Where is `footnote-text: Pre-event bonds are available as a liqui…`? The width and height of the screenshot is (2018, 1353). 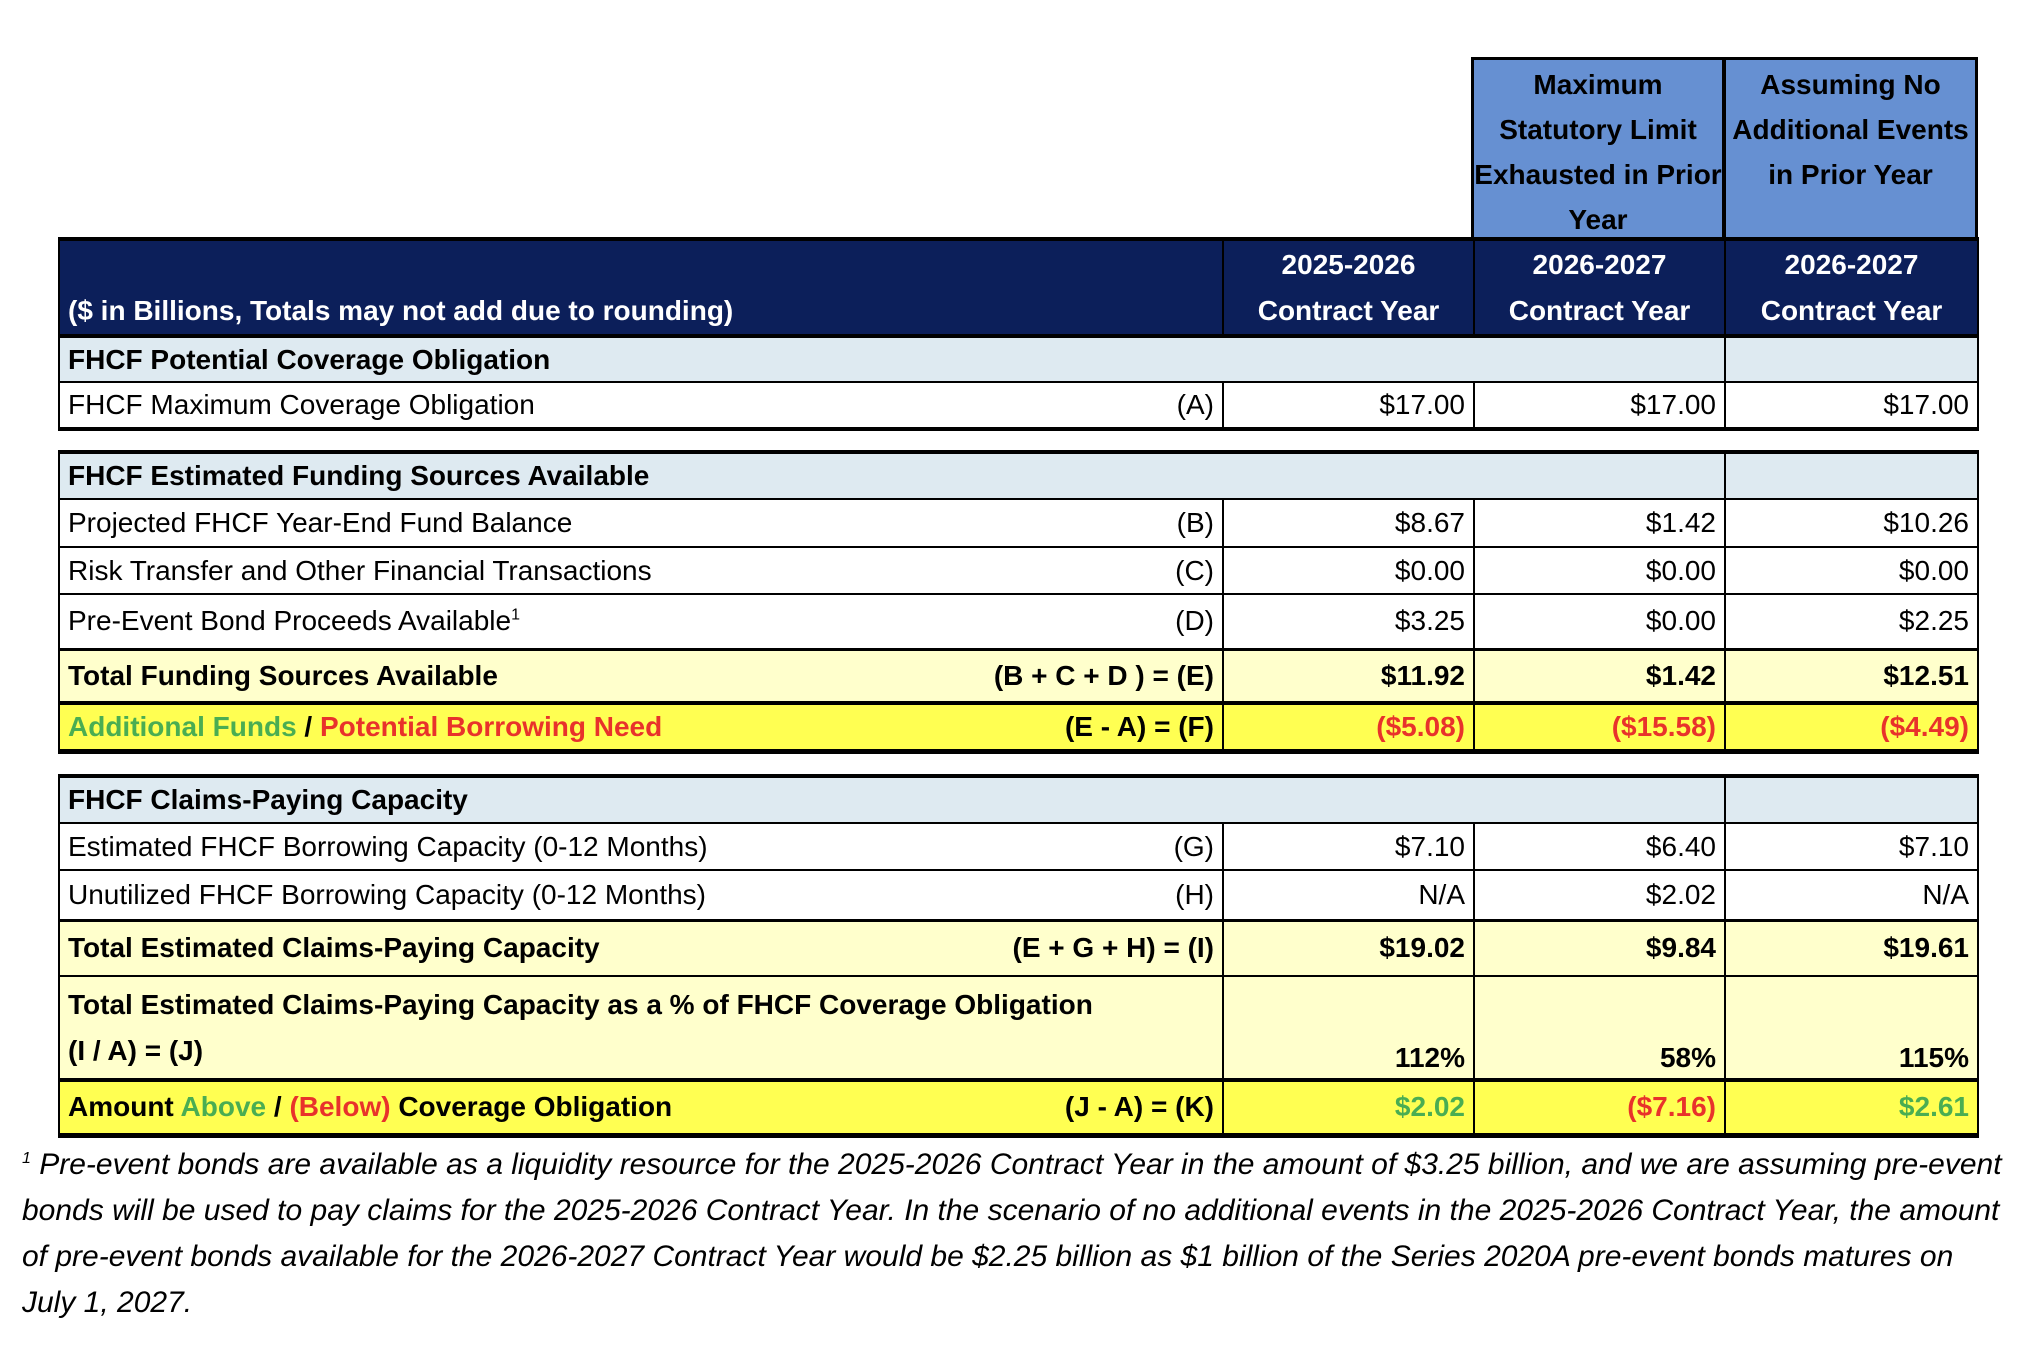 footnote-text: Pre-event bonds are available as a liqui… is located at coordinates (1012, 1233).